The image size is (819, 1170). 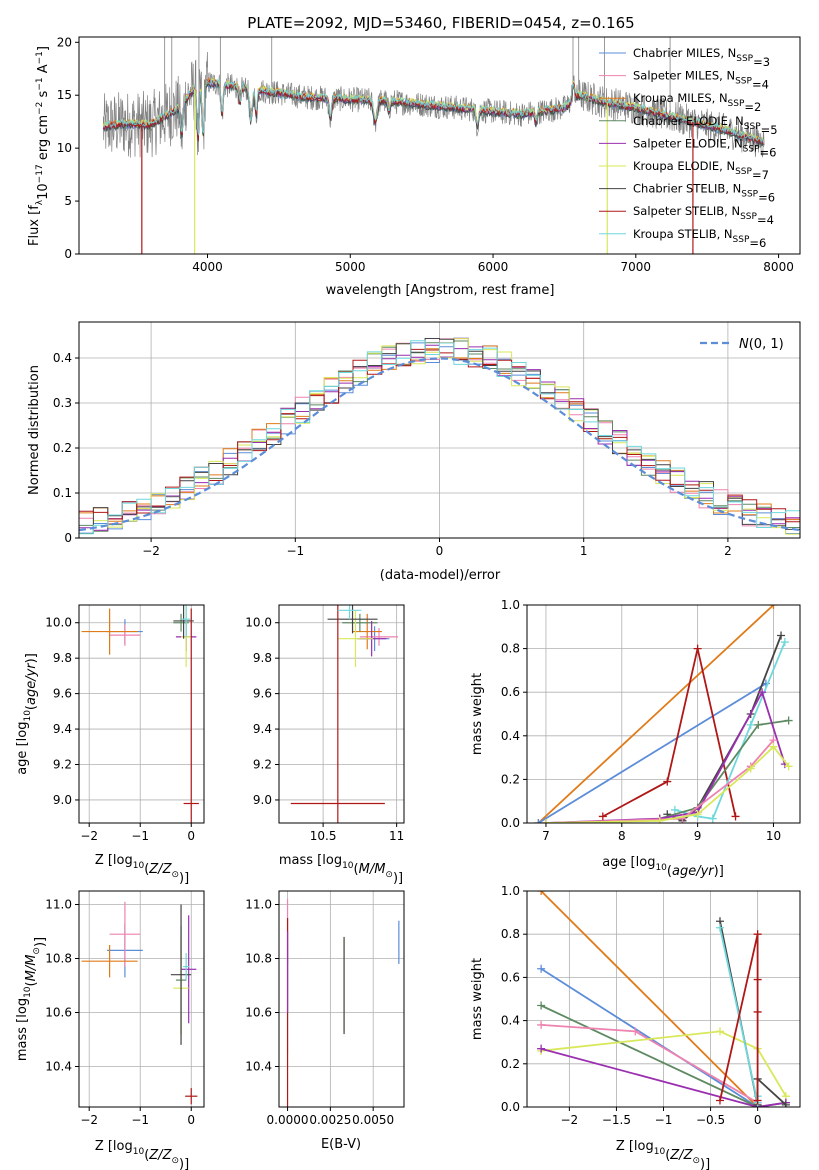 What do you see at coordinates (493, 267) in the screenshot?
I see `x-tick-label: 6000` at bounding box center [493, 267].